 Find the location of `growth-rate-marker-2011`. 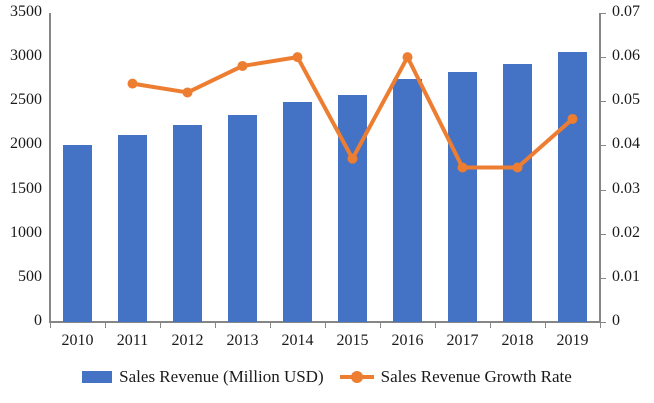

growth-rate-marker-2011 is located at coordinates (132, 83).